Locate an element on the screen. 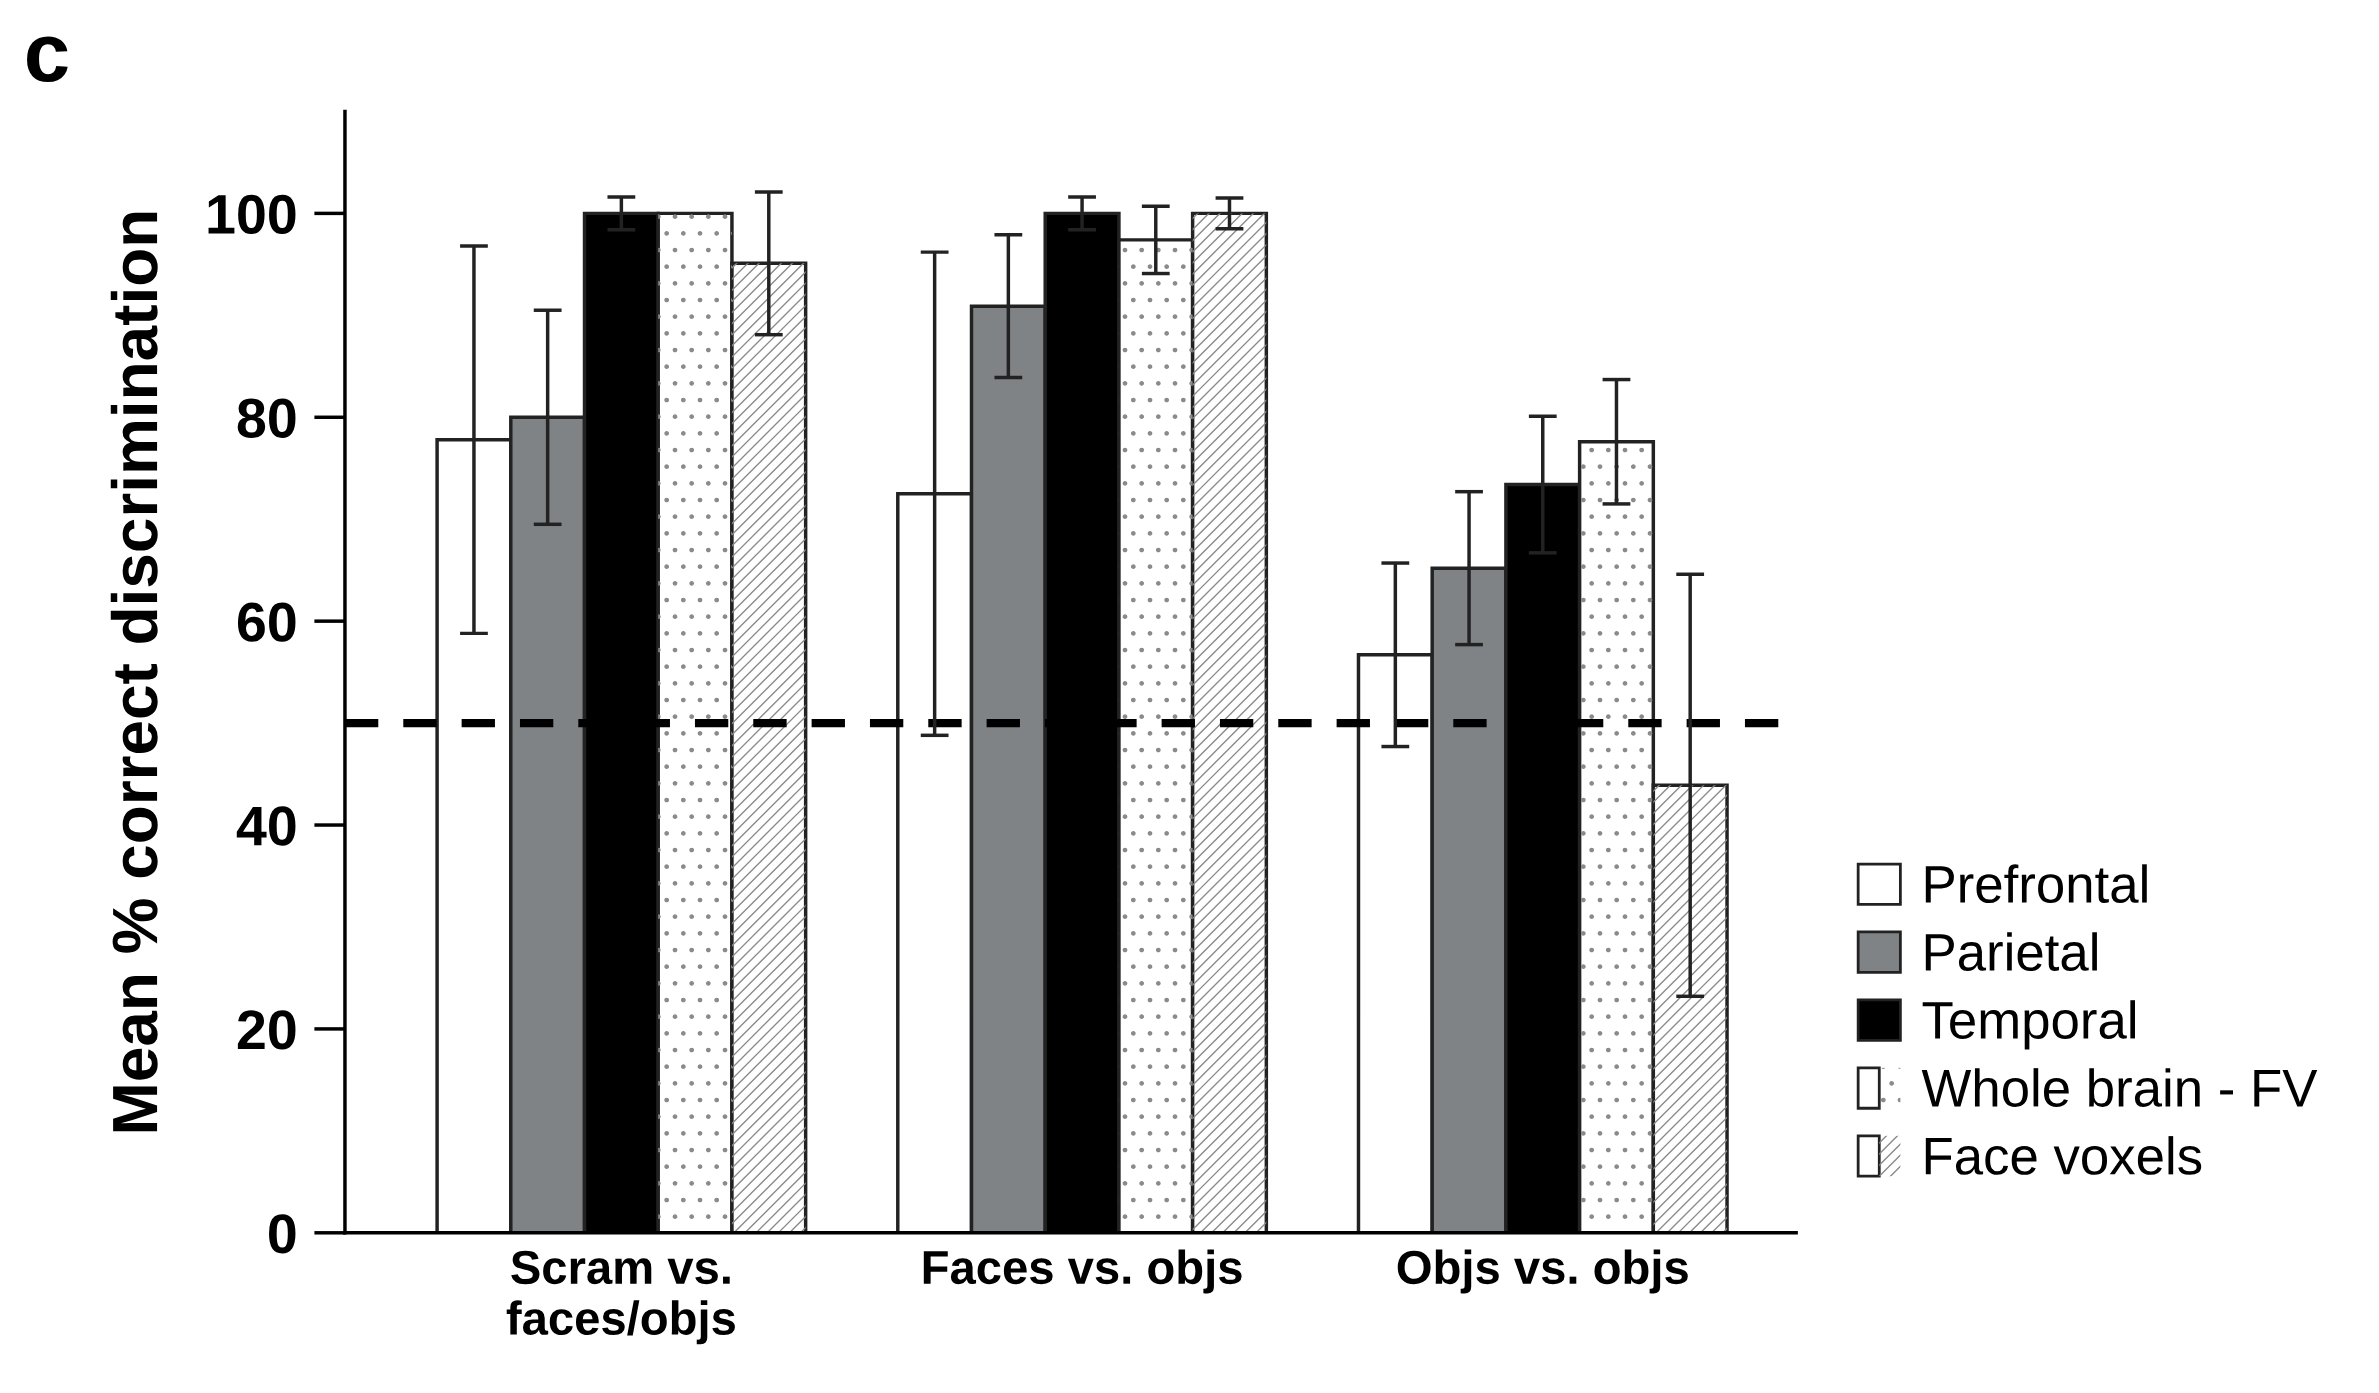 This screenshot has width=2379, height=1393. x-tick-label: Objs vs. objs is located at coordinates (1542, 1271).